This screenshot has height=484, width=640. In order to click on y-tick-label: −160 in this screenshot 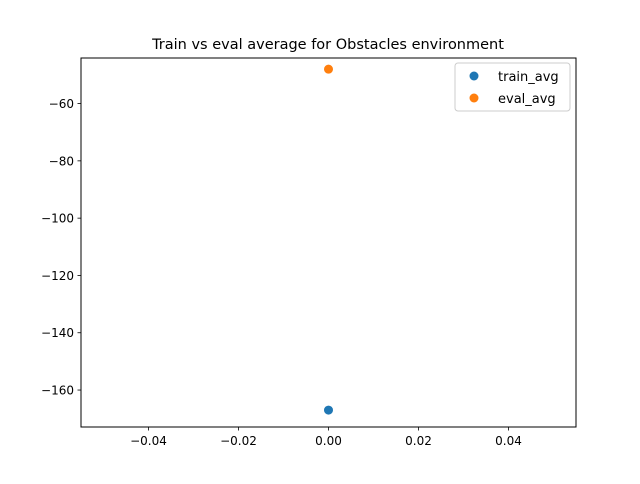, I will do `click(57, 391)`.